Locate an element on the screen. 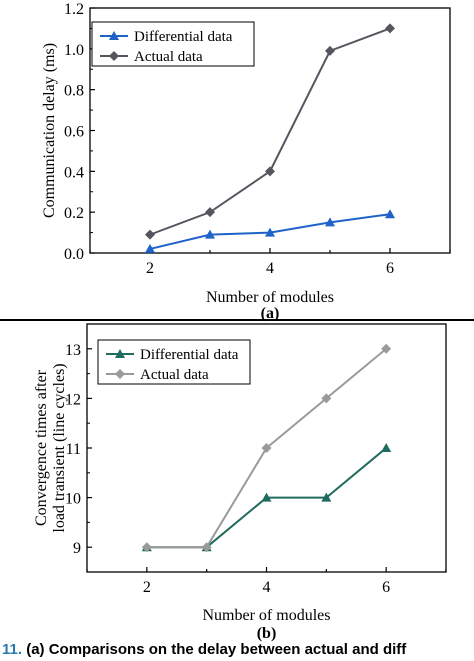 Image resolution: width=474 pixels, height=661 pixels. y-tick-label: 11 is located at coordinates (73, 449).